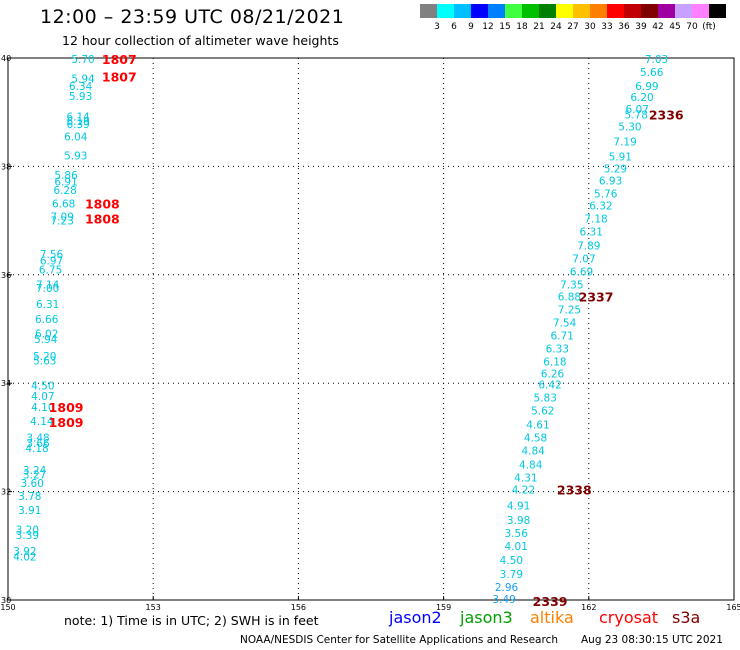 The height and width of the screenshot is (650, 740). I want to click on lon-tick-label: 156, so click(298, 607).